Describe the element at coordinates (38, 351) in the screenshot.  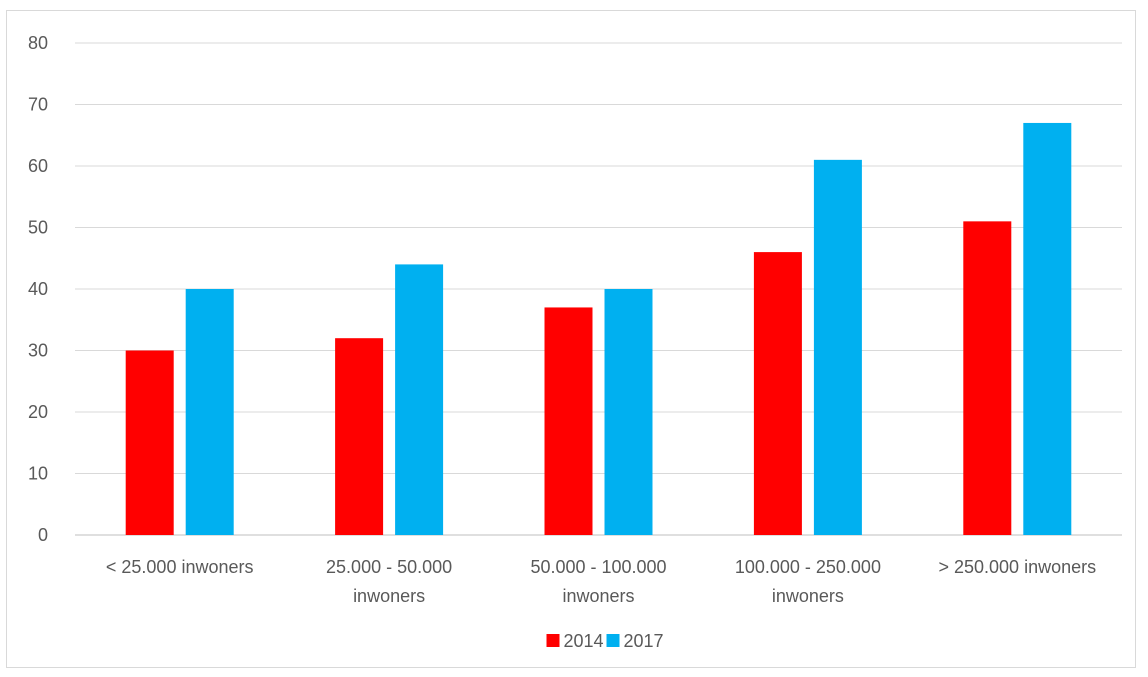
I see `y-tick-label: 30` at that location.